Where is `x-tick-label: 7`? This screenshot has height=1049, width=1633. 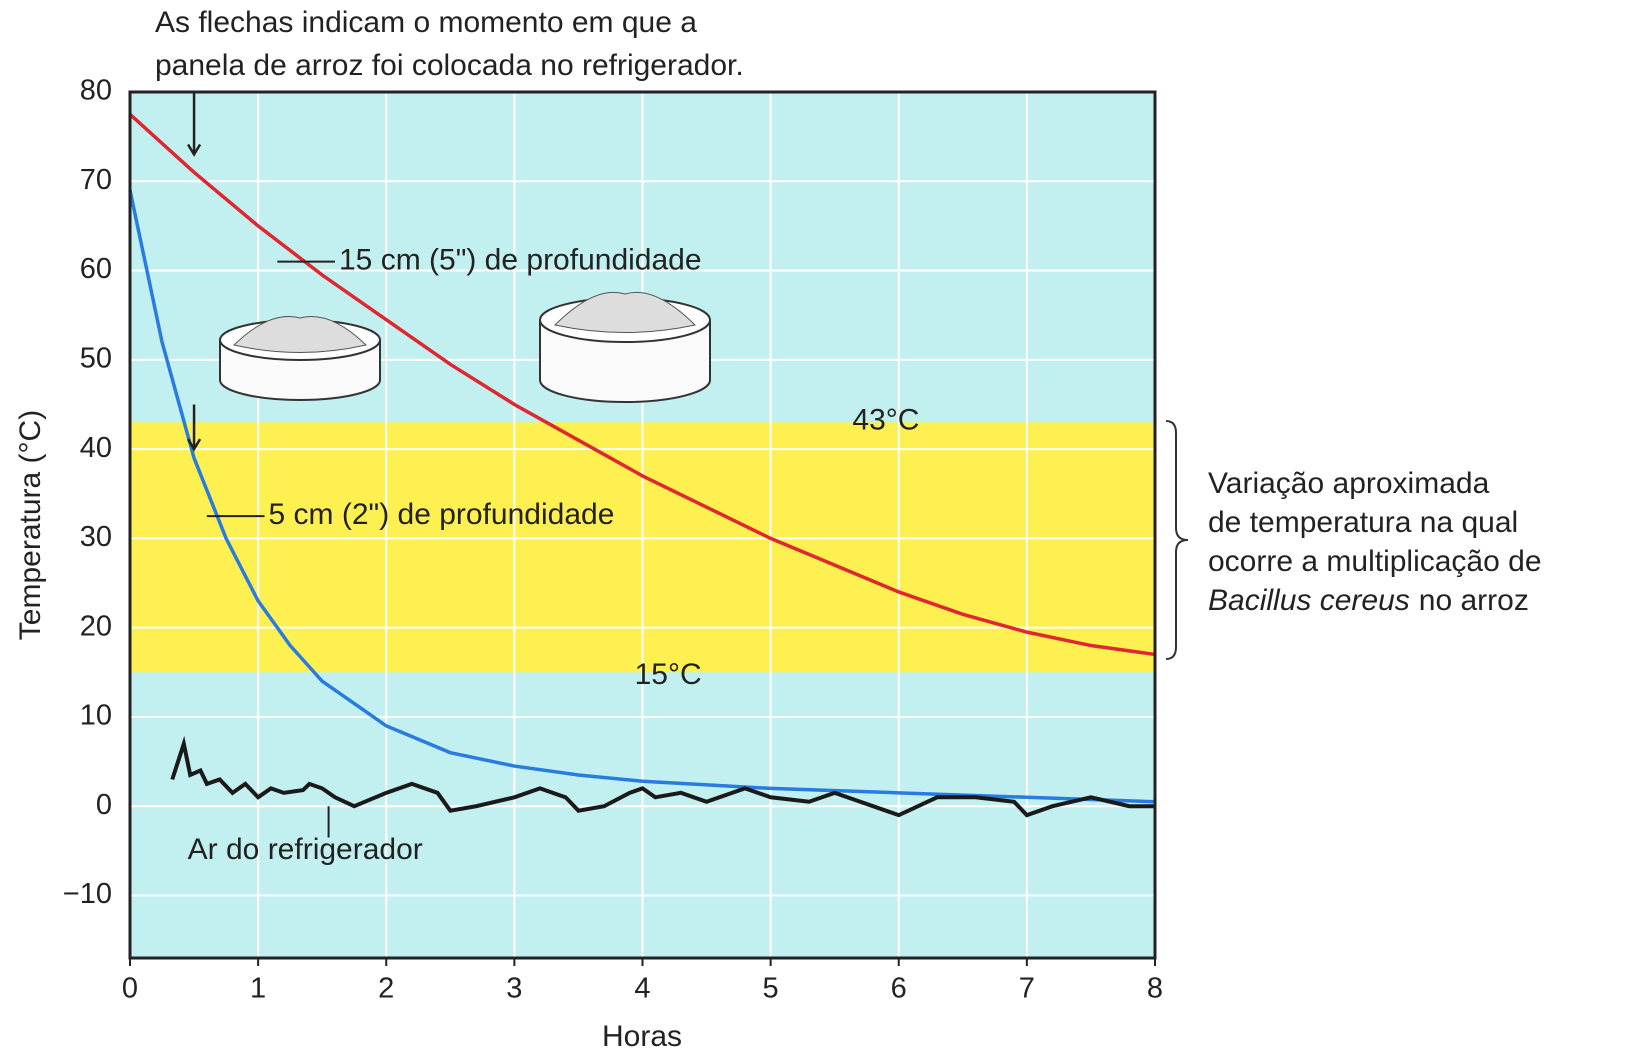
x-tick-label: 7 is located at coordinates (1027, 989).